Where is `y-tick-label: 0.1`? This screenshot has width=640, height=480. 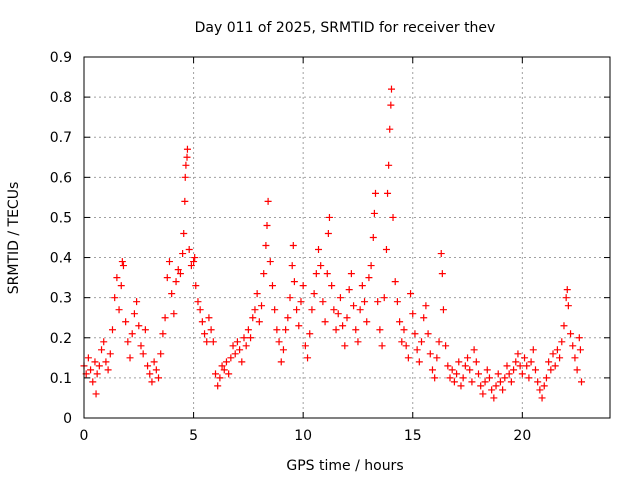 y-tick-label: 0.1 is located at coordinates (61, 379).